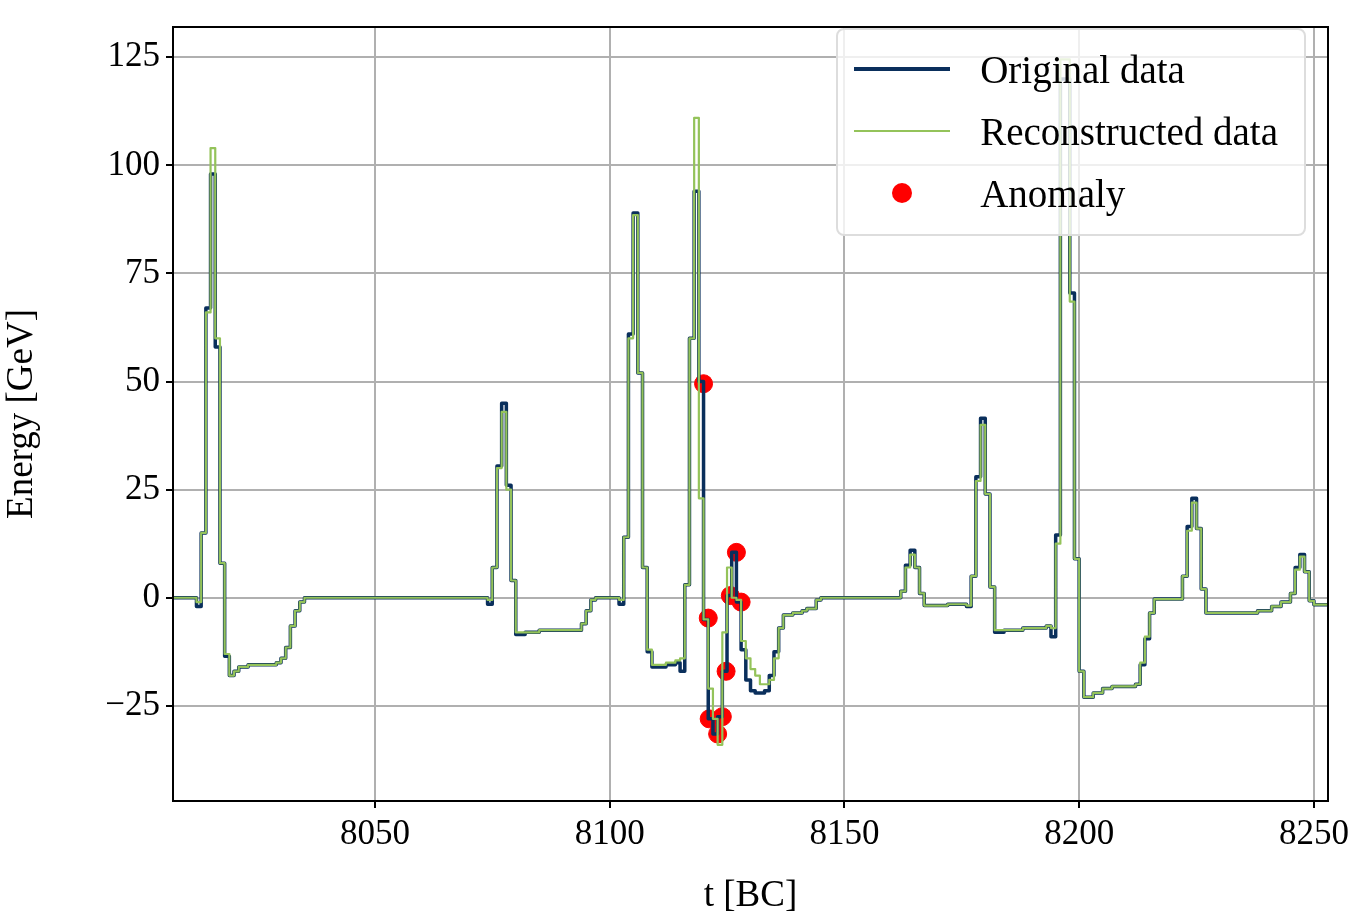 The image size is (1368, 918). Describe the element at coordinates (20, 414) in the screenshot. I see `y-axis-title: Energy [GeV]` at that location.